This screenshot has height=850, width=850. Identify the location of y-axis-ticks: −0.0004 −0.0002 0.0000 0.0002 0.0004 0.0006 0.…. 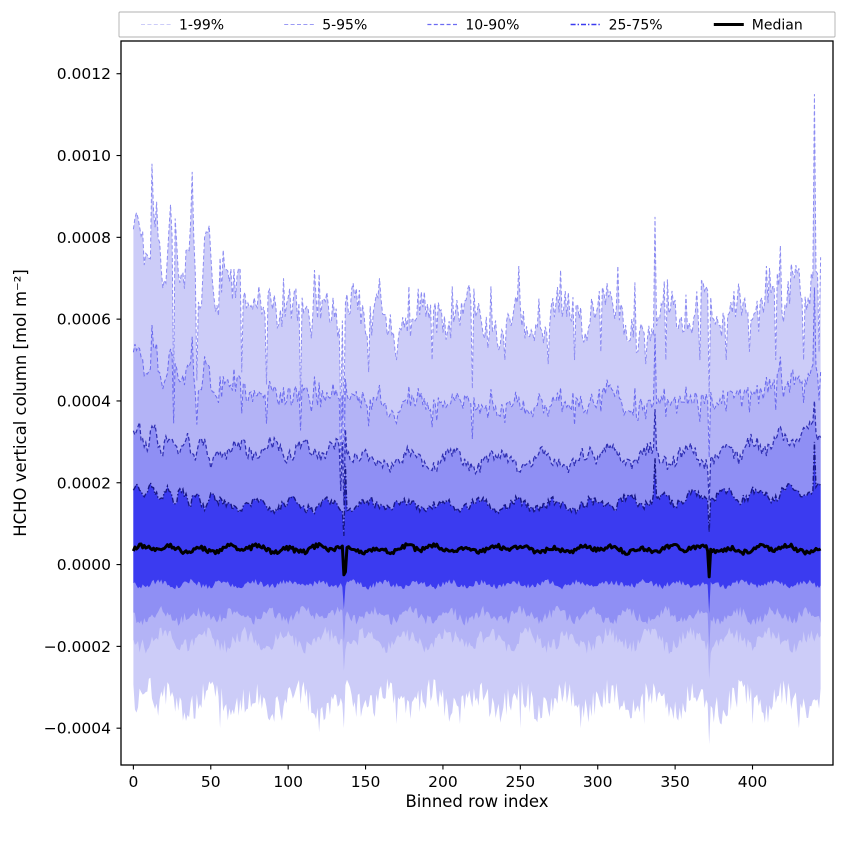
(82, 401).